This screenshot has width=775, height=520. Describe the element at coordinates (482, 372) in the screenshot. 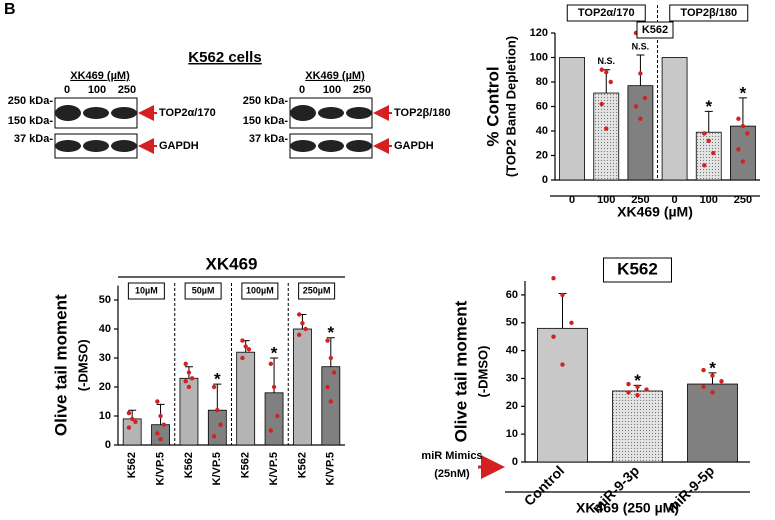

I see `y-axis-label: (-DMSO)` at that location.